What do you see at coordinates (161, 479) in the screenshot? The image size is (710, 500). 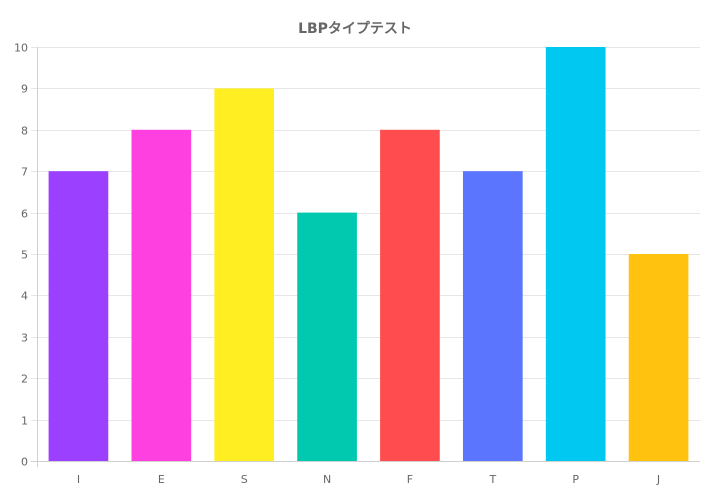 I see `x-tick-label: E` at bounding box center [161, 479].